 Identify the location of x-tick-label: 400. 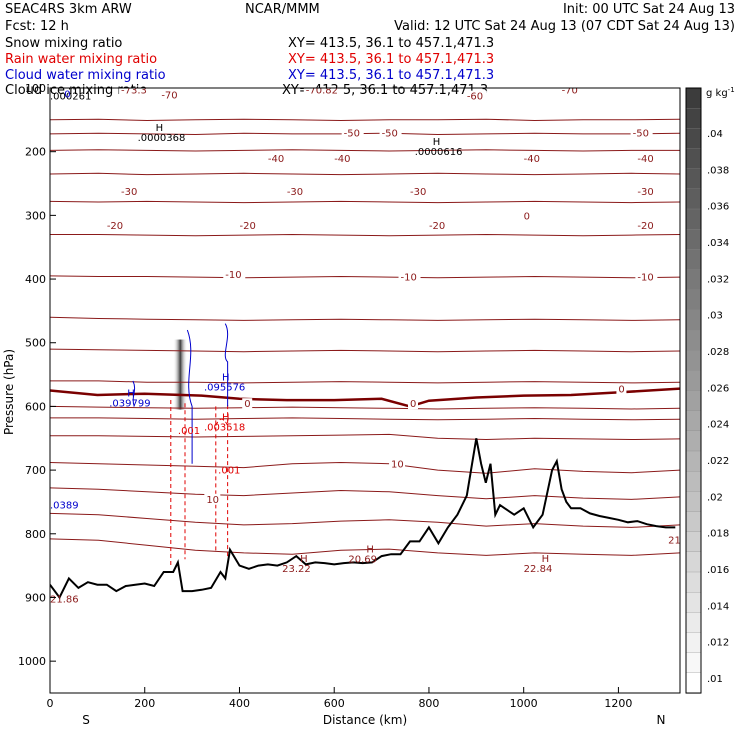
(239, 703).